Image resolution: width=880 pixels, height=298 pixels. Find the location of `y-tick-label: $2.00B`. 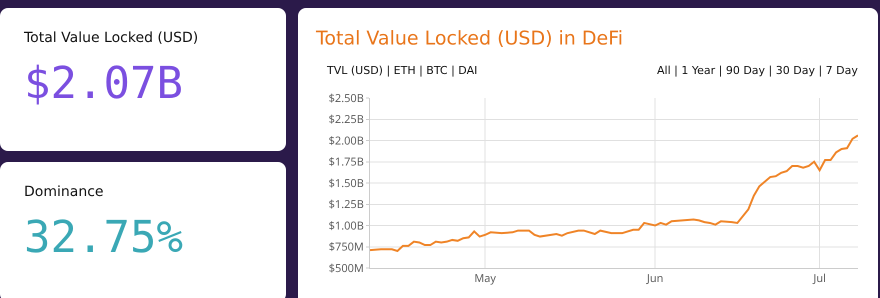

y-tick-label: $2.00B is located at coordinates (346, 140).